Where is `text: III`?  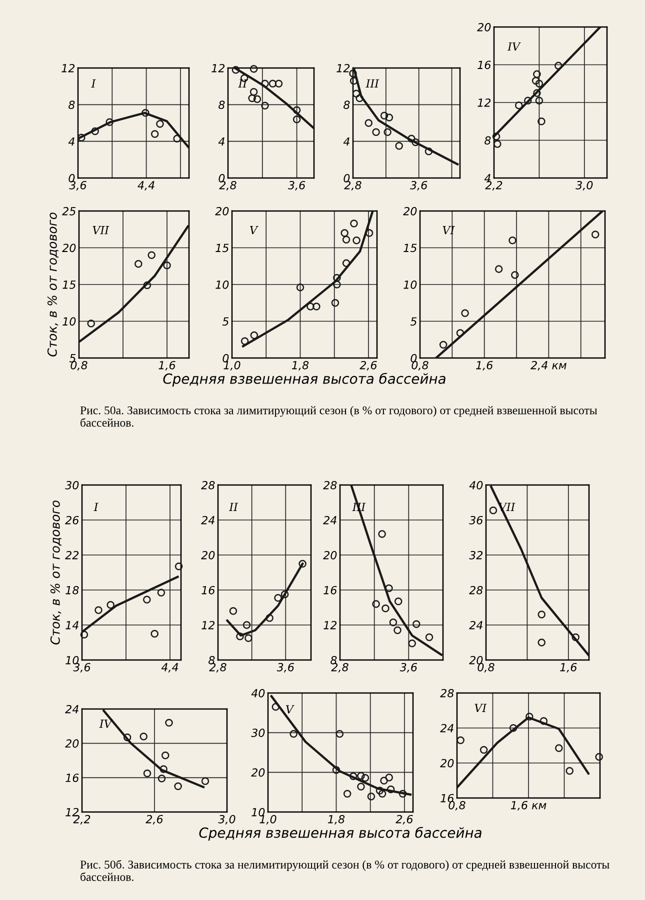 text: III is located at coordinates (373, 83).